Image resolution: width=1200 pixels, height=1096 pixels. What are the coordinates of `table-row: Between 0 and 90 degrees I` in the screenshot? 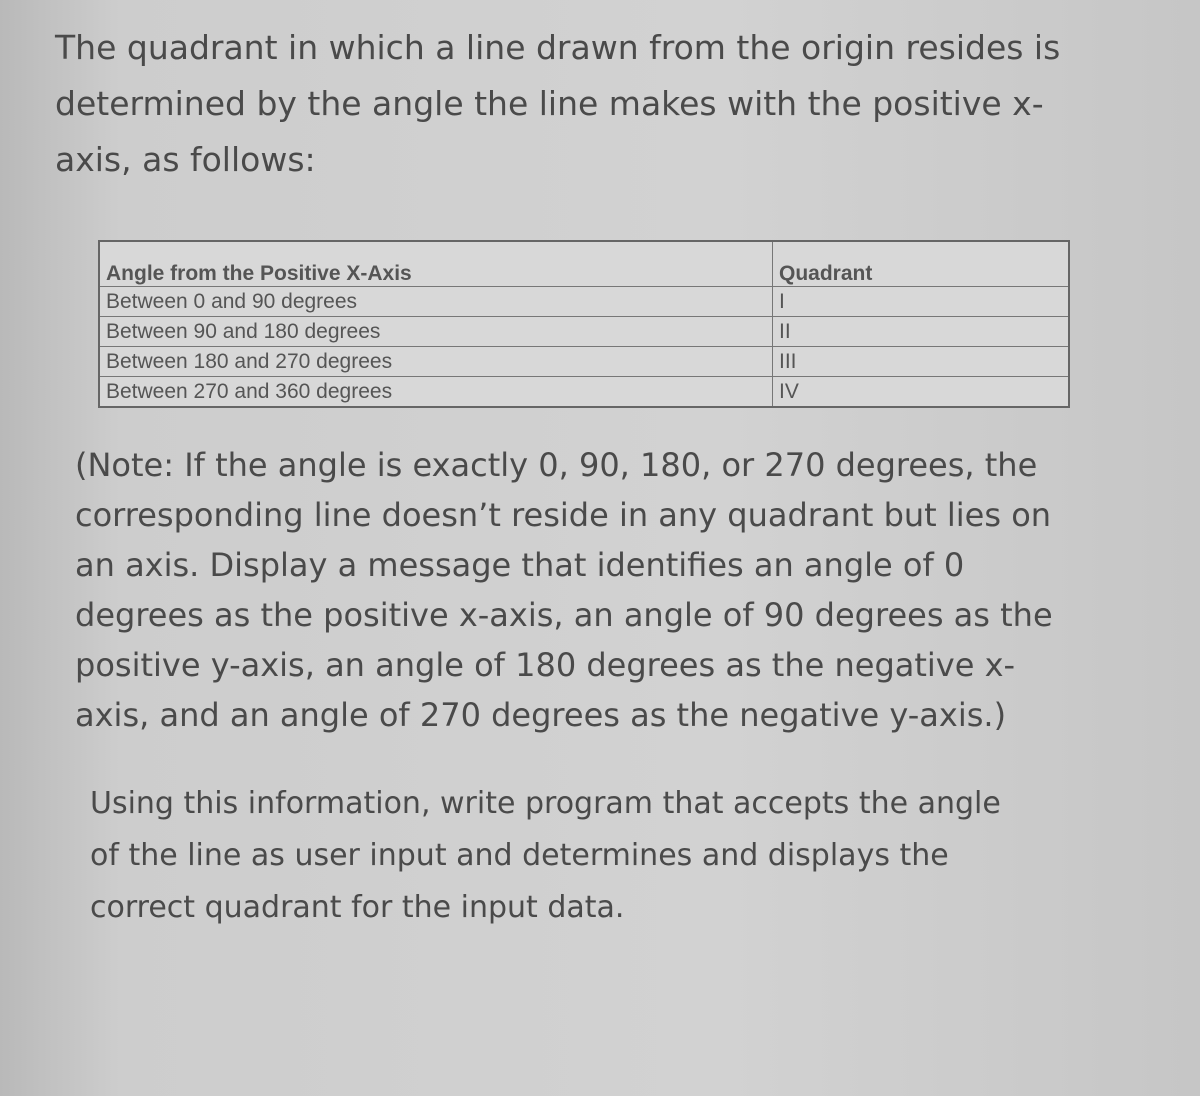 It's located at (584, 301).